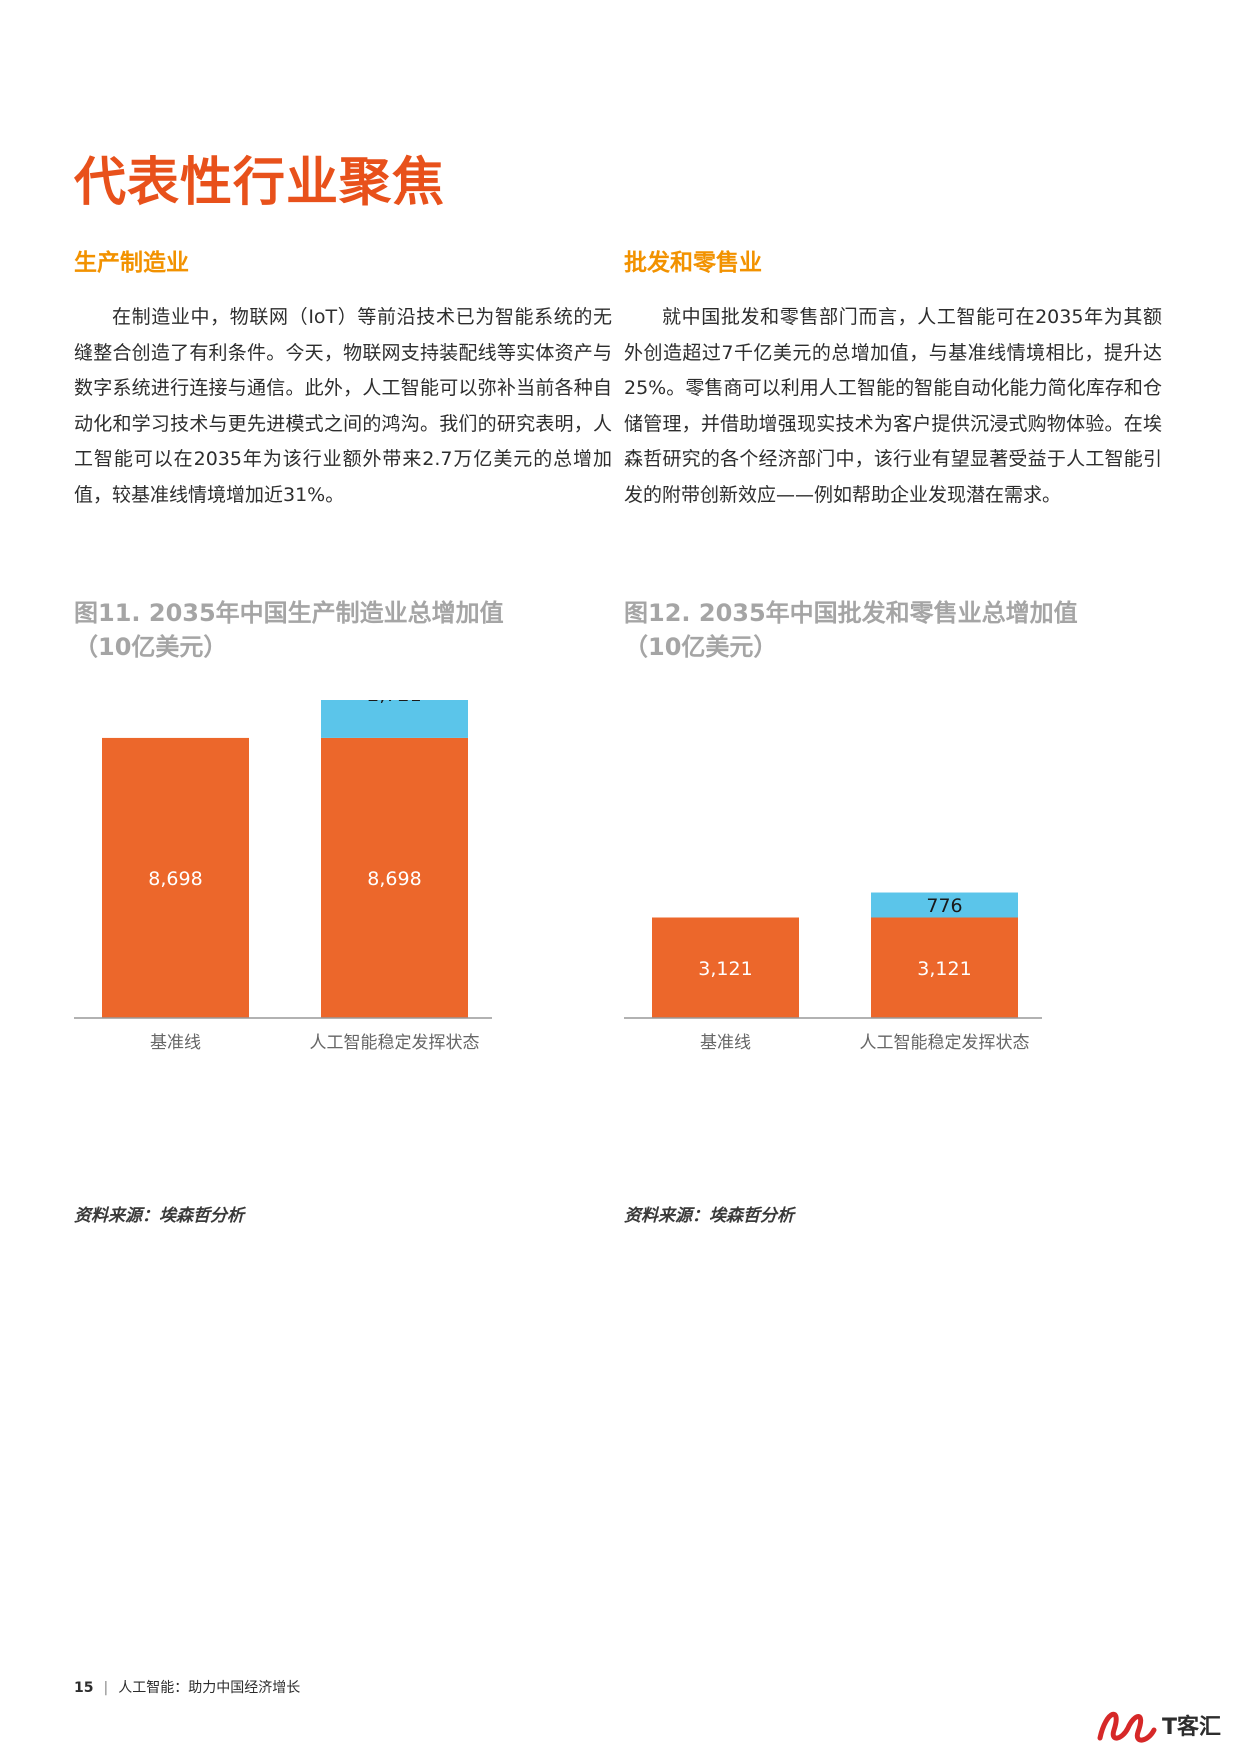 The image size is (1240, 1754). What do you see at coordinates (1159, 1727) in the screenshot?
I see `watermark-logo: T客汇` at bounding box center [1159, 1727].